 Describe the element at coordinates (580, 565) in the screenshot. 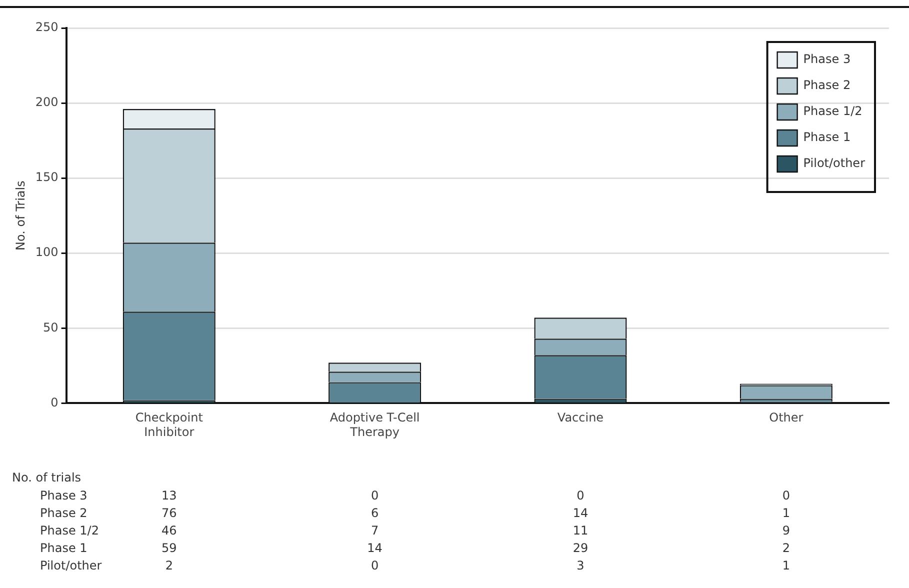

I see `data-label: 3` at that location.